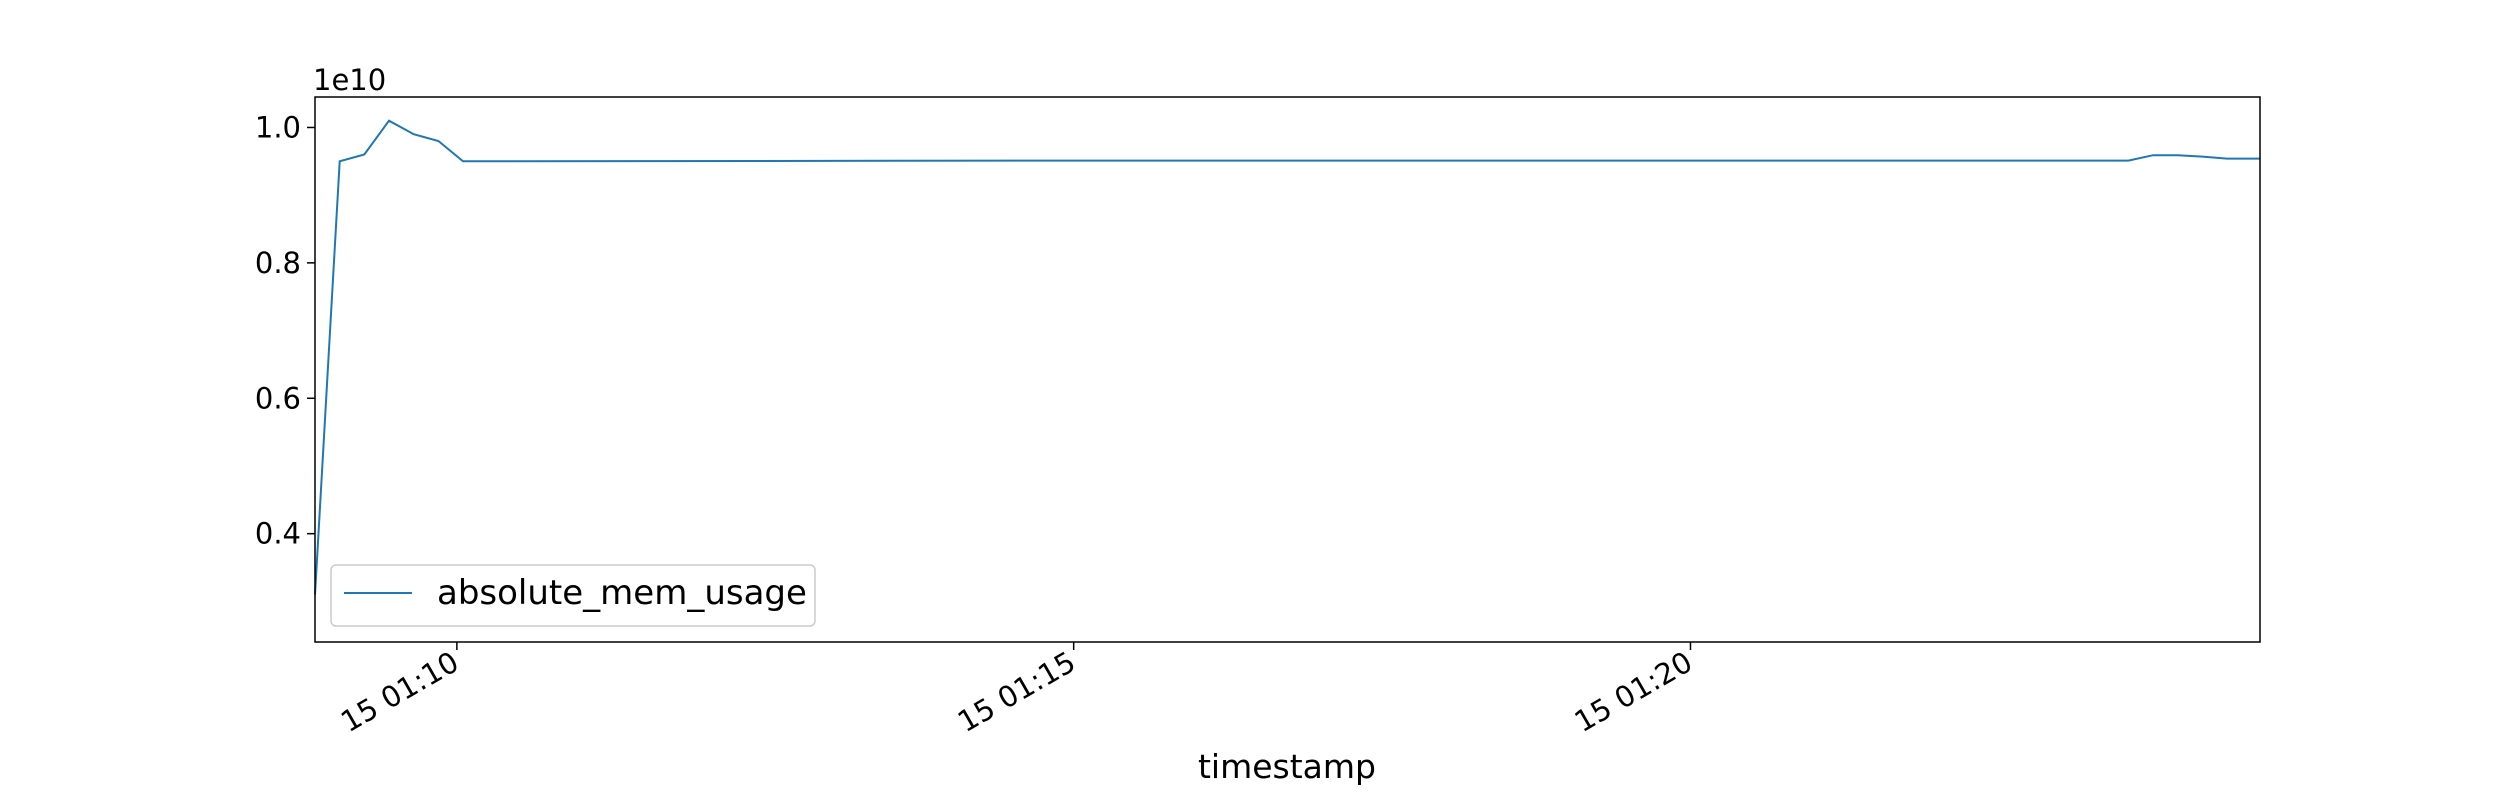 The width and height of the screenshot is (2500, 800). Describe the element at coordinates (278, 398) in the screenshot. I see `y-tick-label: 0.6` at that location.